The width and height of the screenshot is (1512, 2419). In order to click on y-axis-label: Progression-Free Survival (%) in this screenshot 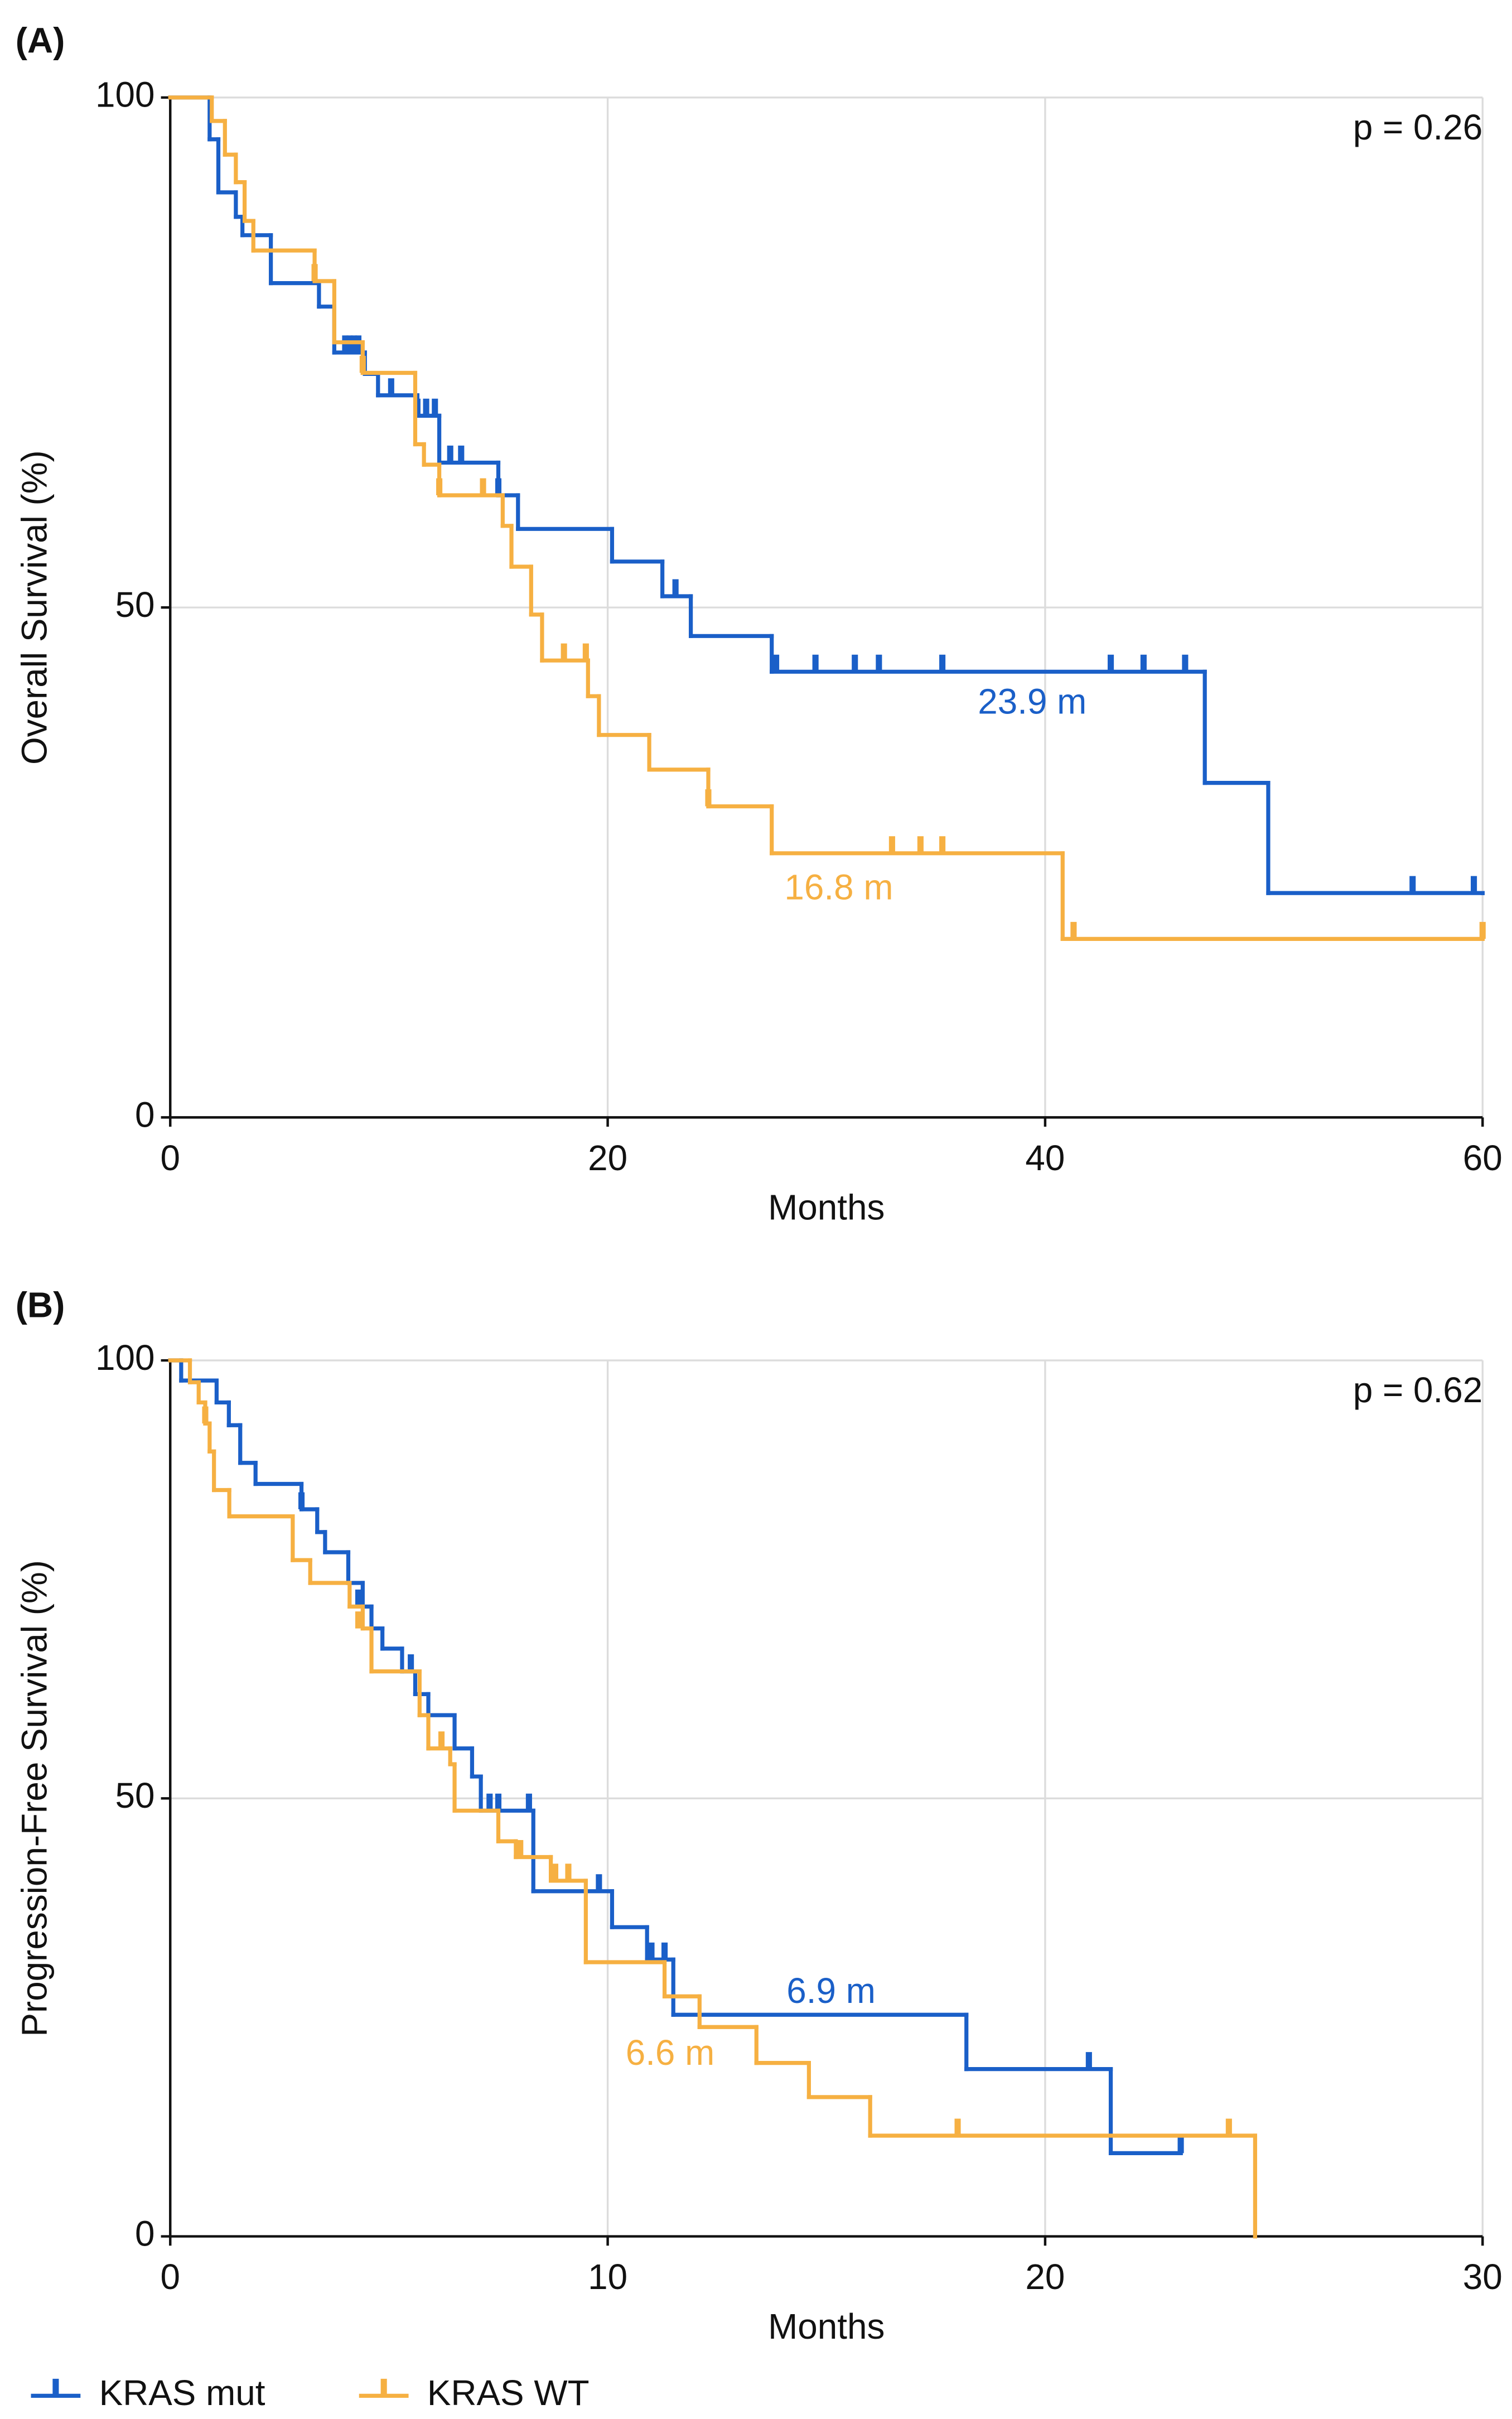, I will do `click(34, 1799)`.